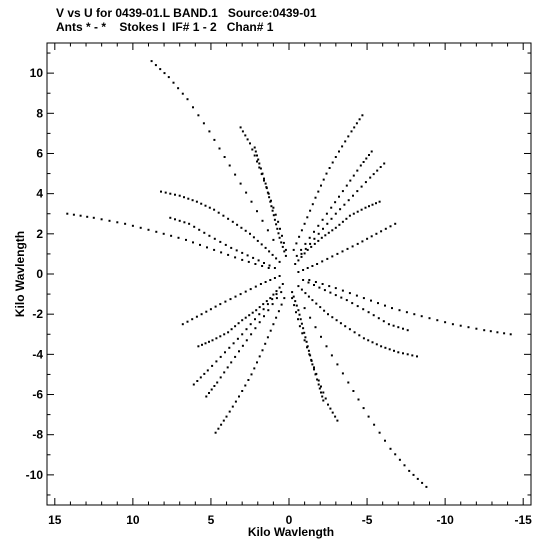  I want to click on y-tick-label: 10, so click(37, 73).